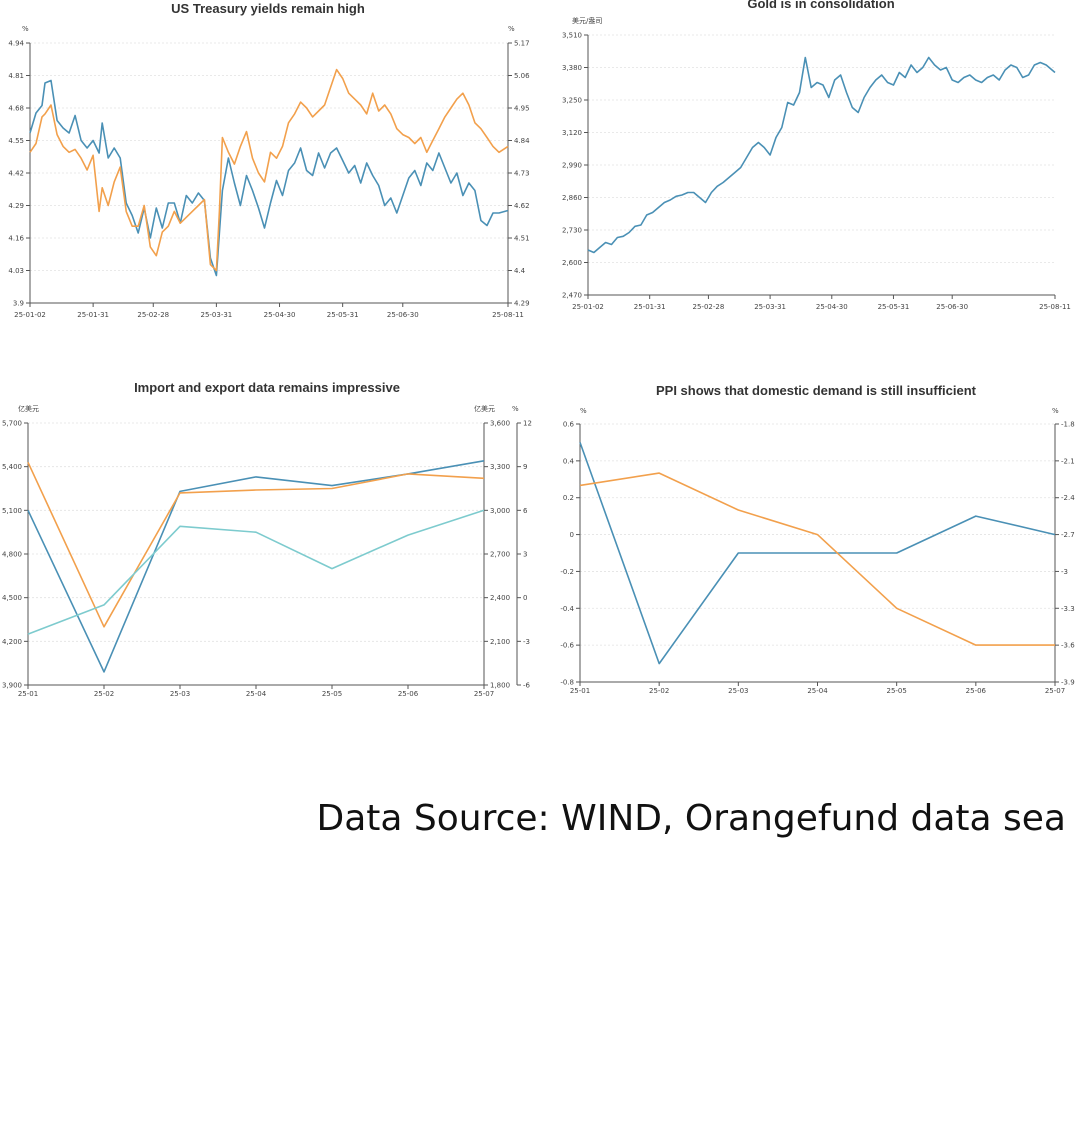  What do you see at coordinates (522, 109) in the screenshot?
I see `y-axis-right-tick-label: 4.95` at bounding box center [522, 109].